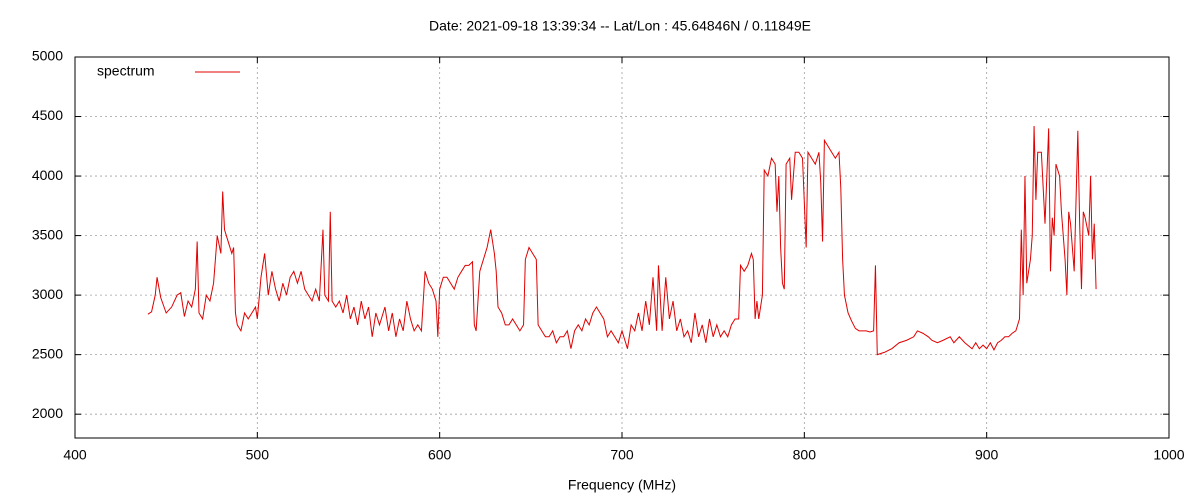 Image resolution: width=1200 pixels, height=500 pixels. What do you see at coordinates (47, 353) in the screenshot?
I see `y-tick-label: 2500` at bounding box center [47, 353].